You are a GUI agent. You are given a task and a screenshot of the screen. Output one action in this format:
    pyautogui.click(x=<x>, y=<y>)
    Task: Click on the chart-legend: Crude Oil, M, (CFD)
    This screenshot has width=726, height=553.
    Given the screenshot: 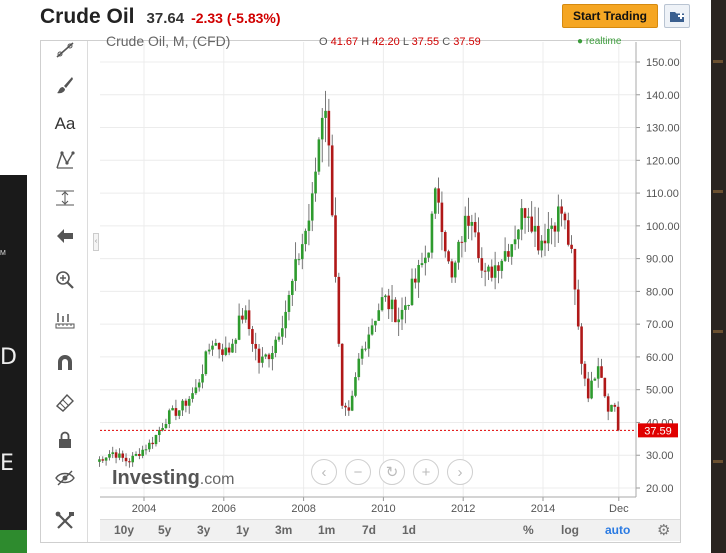 What is the action you would take?
    pyautogui.click(x=168, y=41)
    